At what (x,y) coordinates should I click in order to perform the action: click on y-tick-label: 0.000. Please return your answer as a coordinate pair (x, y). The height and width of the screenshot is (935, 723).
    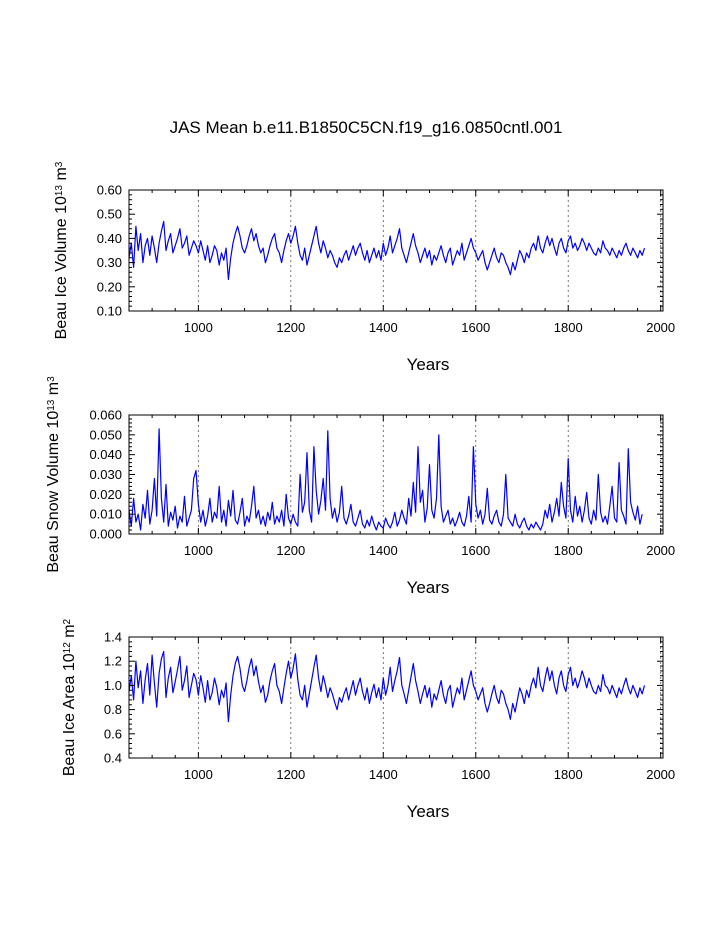
    Looking at the image, I should click on (105, 534).